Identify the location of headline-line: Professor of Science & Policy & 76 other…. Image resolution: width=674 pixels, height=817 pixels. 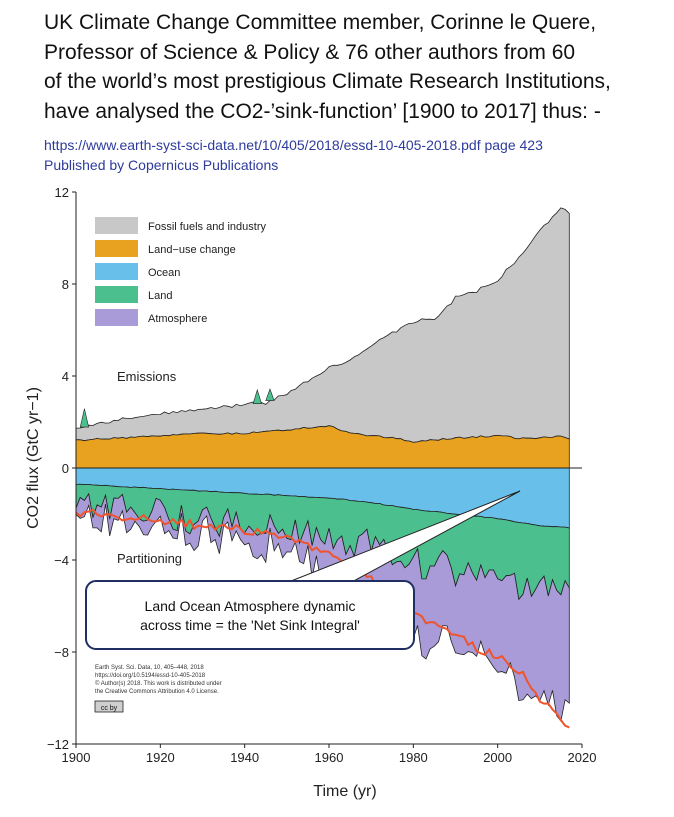
(310, 52).